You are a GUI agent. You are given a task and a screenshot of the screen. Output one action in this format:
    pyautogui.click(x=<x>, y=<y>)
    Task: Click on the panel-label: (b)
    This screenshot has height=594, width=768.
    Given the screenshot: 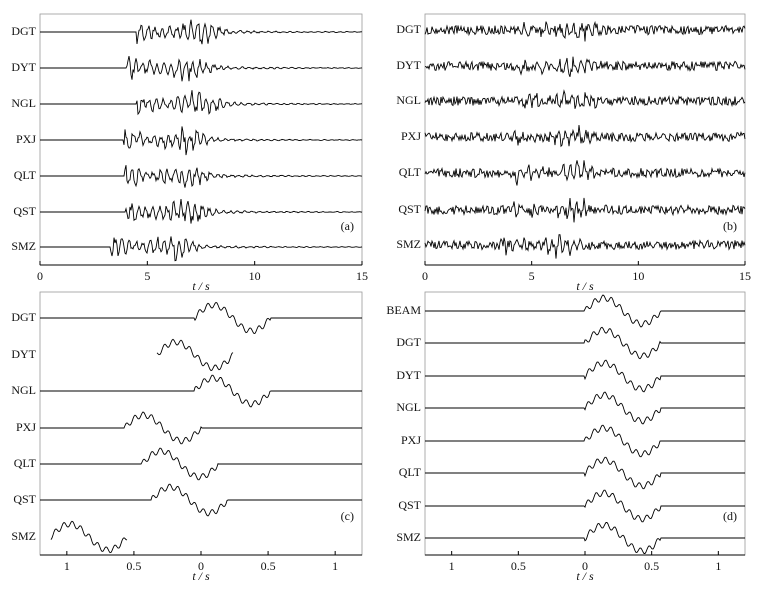 What is the action you would take?
    pyautogui.click(x=730, y=226)
    